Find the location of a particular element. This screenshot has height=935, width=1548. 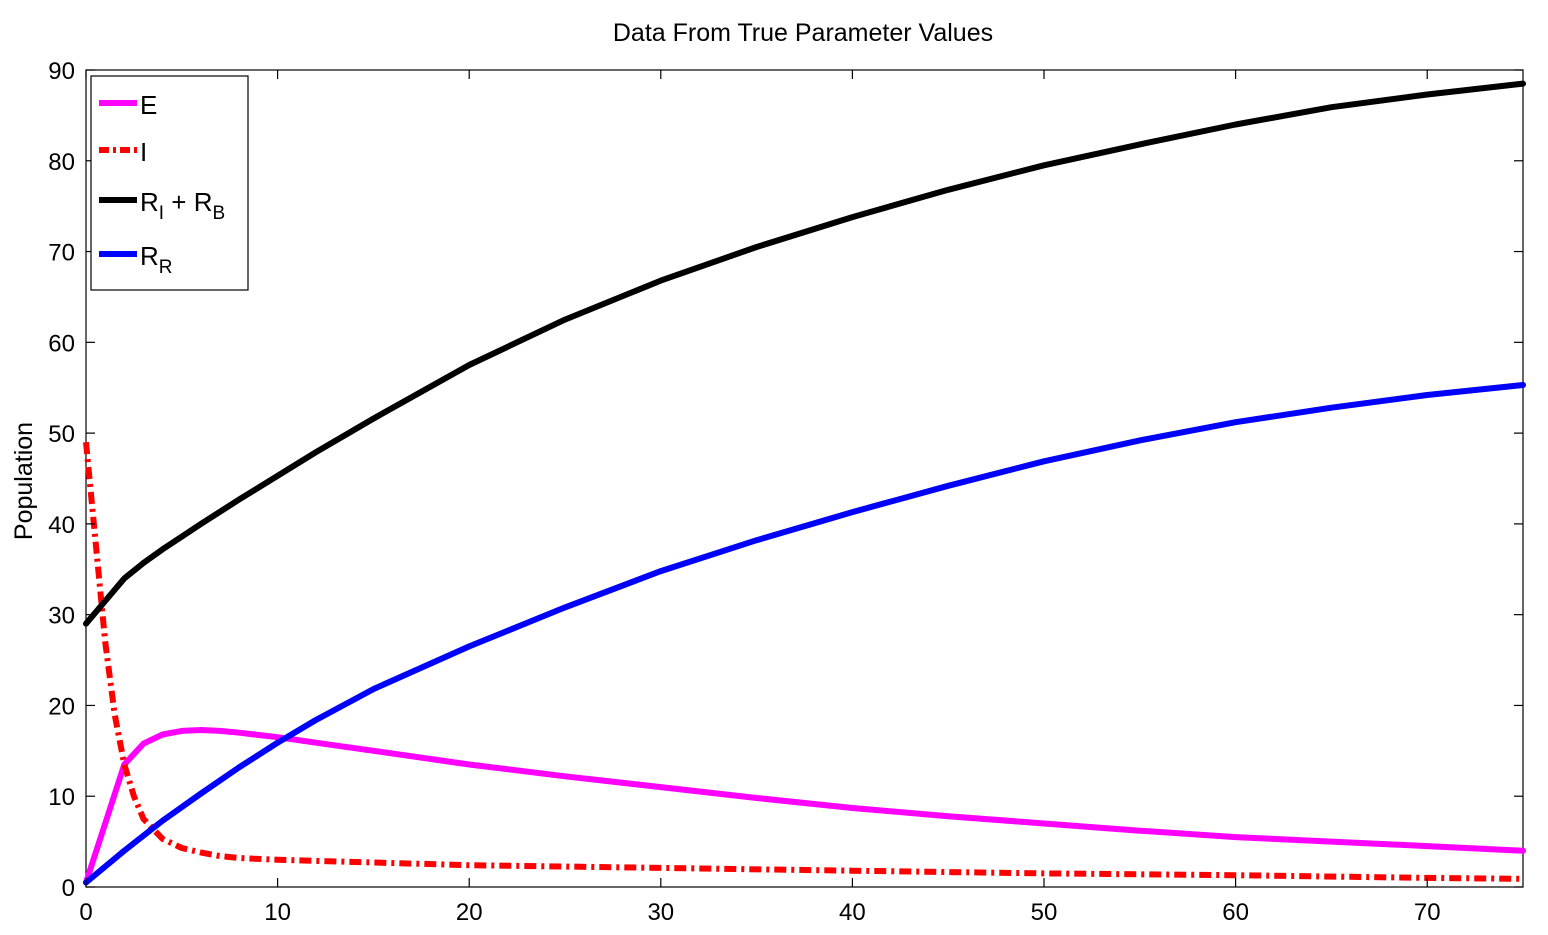

x-tick-label: 20 is located at coordinates (469, 912).